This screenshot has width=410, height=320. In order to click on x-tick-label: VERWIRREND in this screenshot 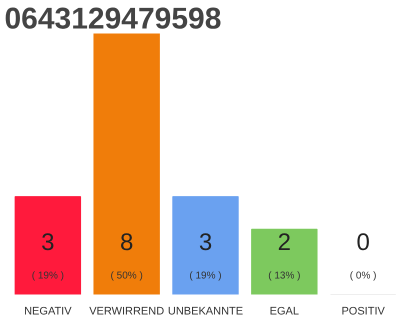, I will do `click(126, 312)`.